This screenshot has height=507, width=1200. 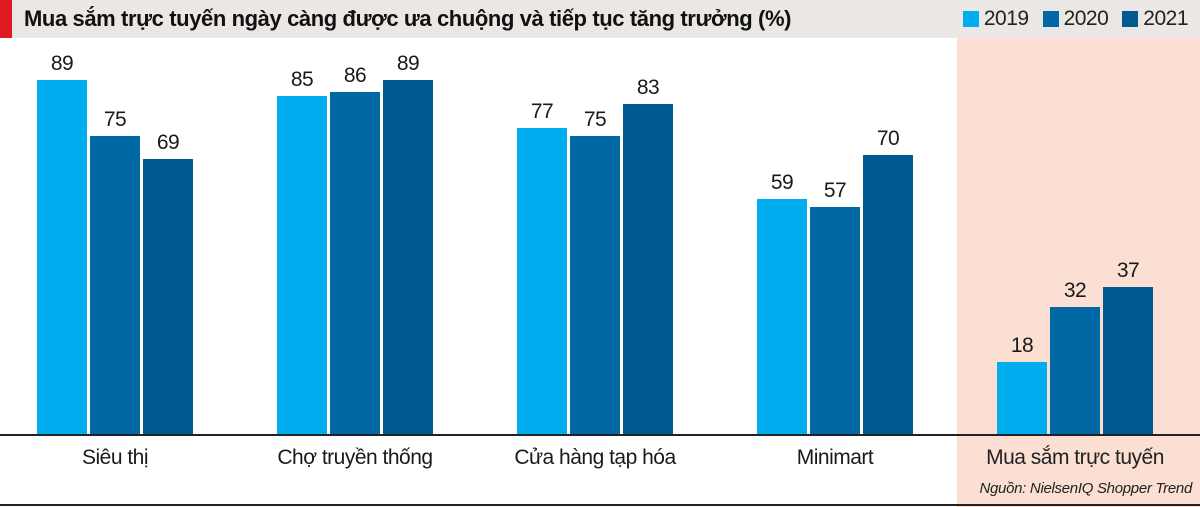 I want to click on legend-label: 2021, so click(x=1165, y=18).